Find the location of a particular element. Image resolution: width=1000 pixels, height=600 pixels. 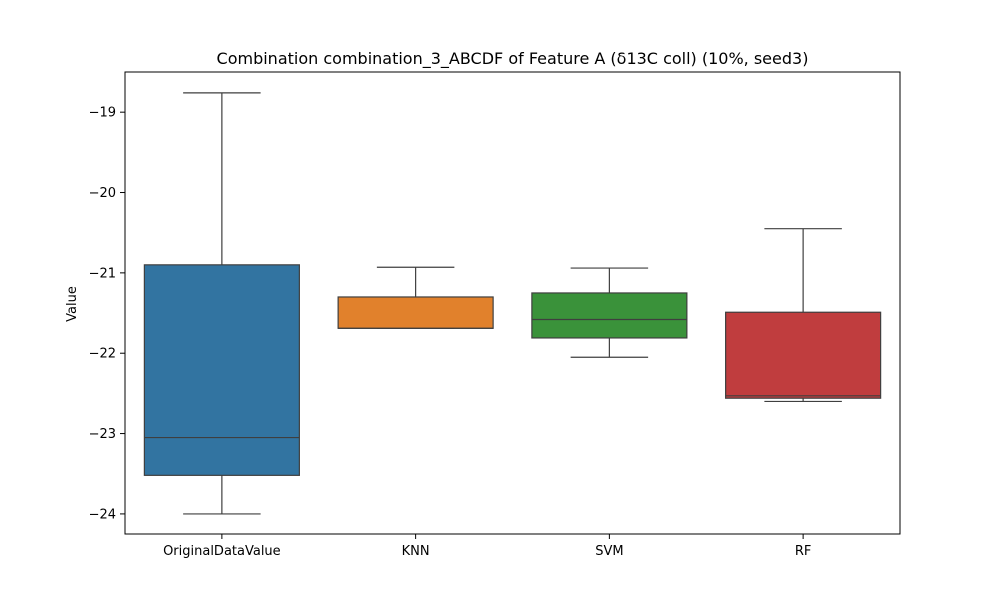

y-axis-label: Value is located at coordinates (72, 304).